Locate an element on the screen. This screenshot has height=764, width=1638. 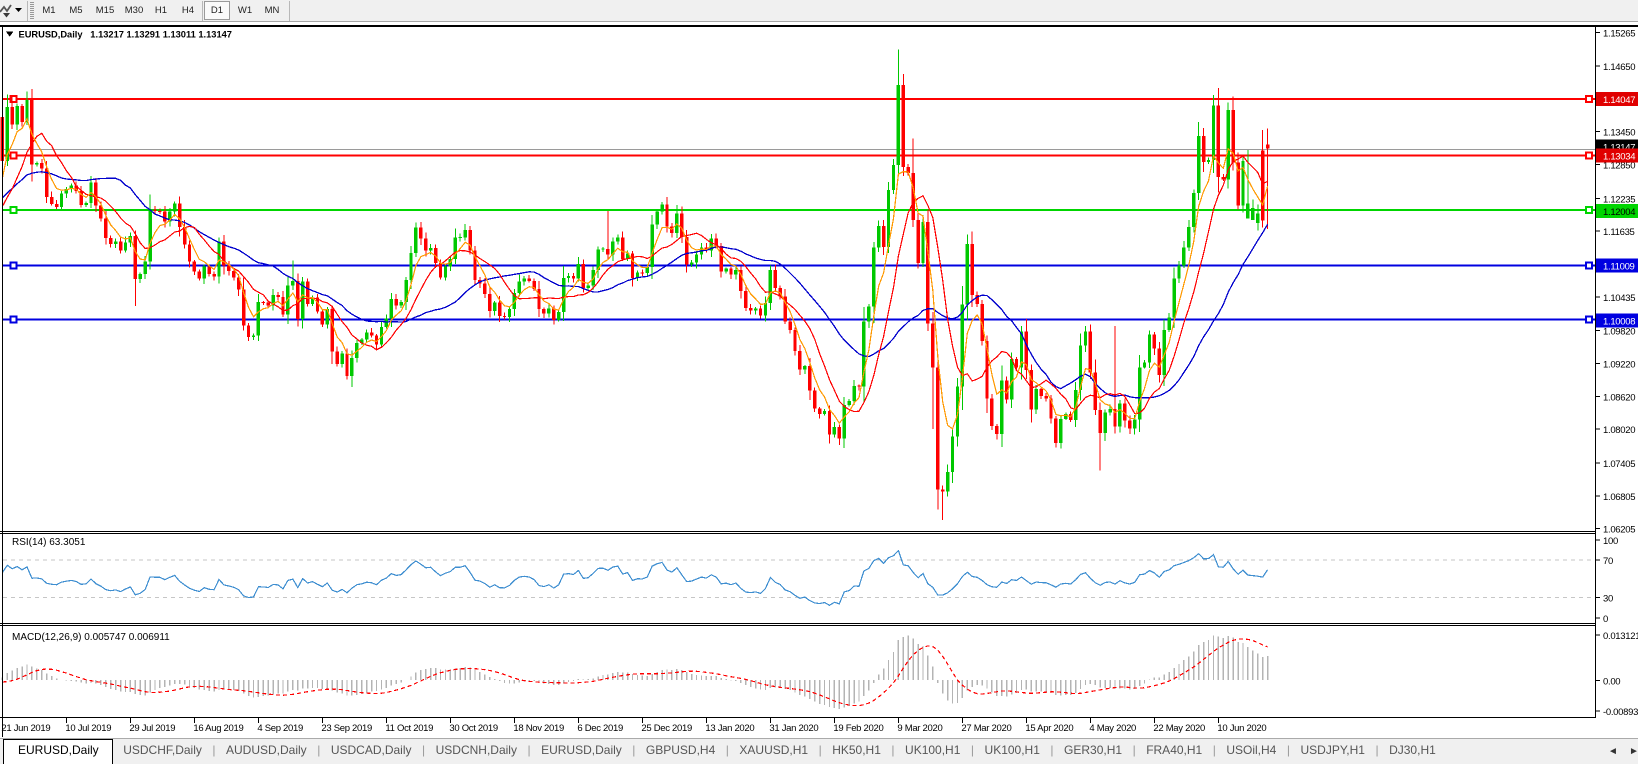
svg-text: 1.10008 is located at coordinates (1619, 321).